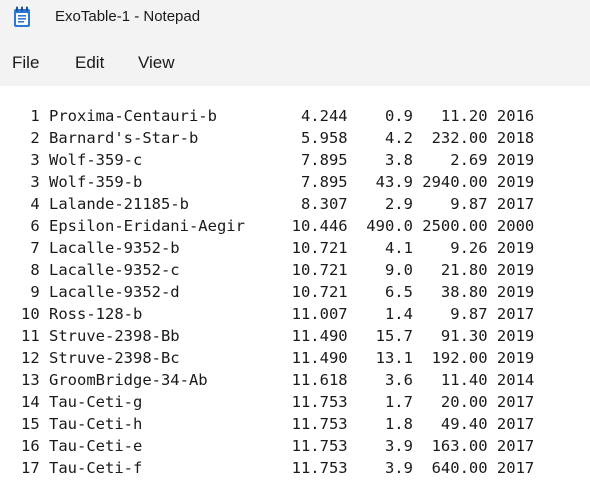  Describe the element at coordinates (156, 62) in the screenshot. I see `menu-view: View` at that location.